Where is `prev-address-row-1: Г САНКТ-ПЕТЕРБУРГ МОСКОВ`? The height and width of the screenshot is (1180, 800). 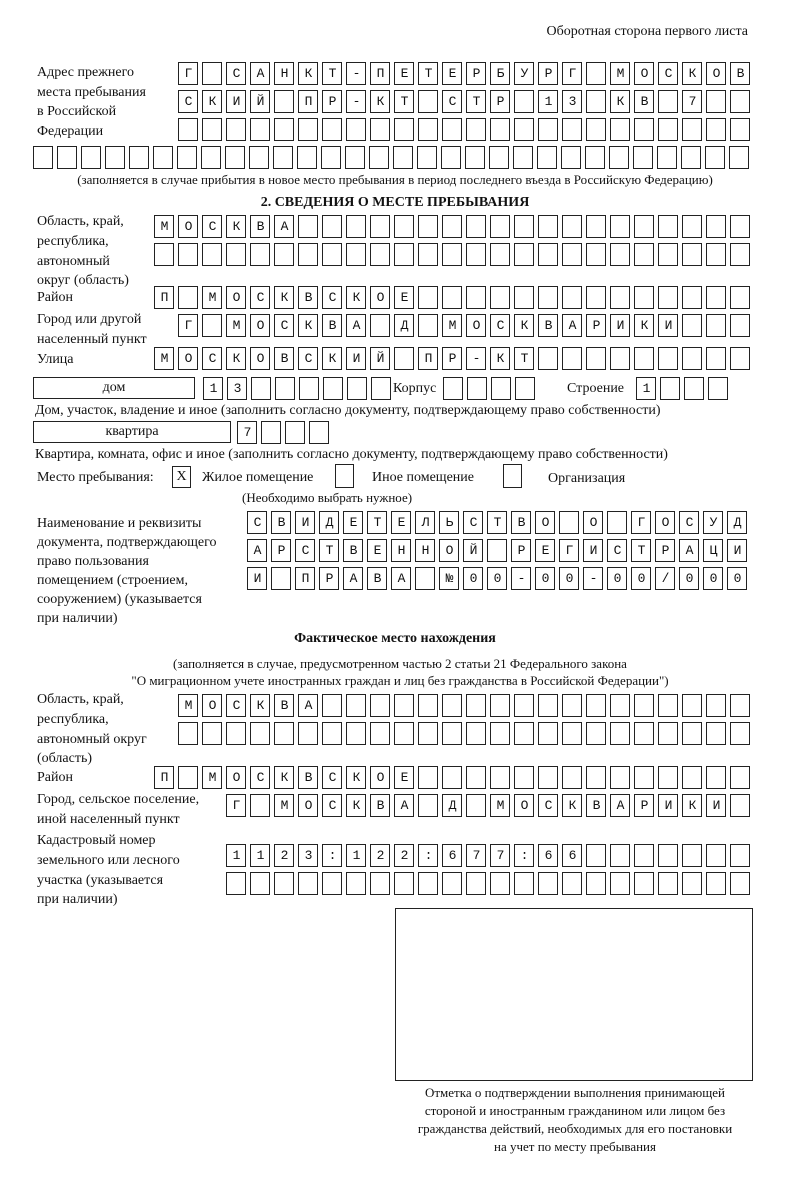
prev-address-row-1: Г САНКТ-ПЕТЕРБУРГ МОСКОВ is located at coordinates (464, 74).